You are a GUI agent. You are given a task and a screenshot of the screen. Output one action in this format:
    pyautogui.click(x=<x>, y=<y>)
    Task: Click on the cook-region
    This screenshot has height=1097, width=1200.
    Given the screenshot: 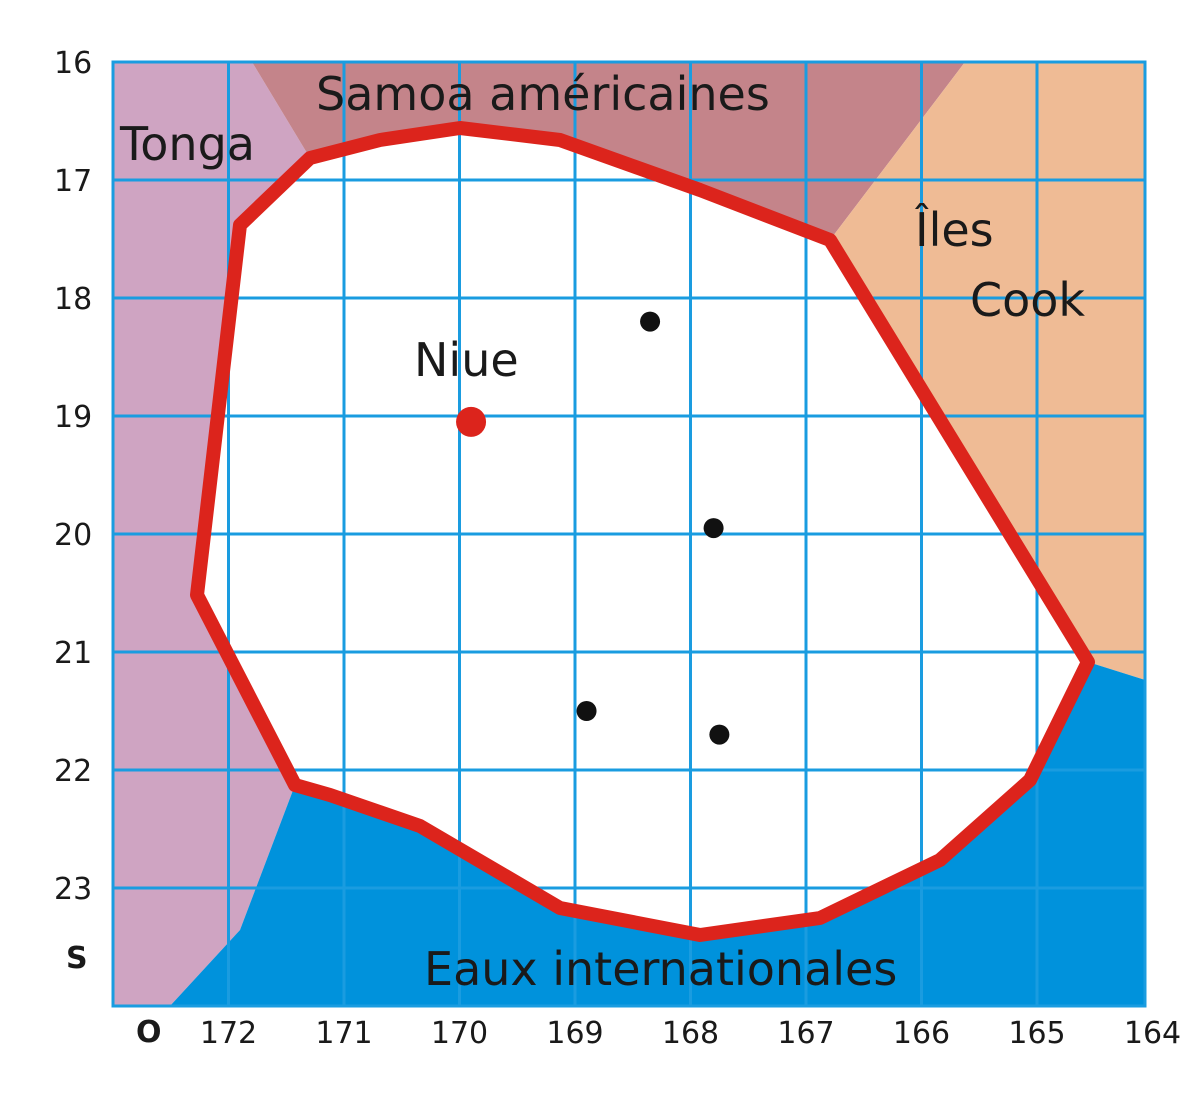 What is the action you would take?
    pyautogui.click(x=987, y=371)
    